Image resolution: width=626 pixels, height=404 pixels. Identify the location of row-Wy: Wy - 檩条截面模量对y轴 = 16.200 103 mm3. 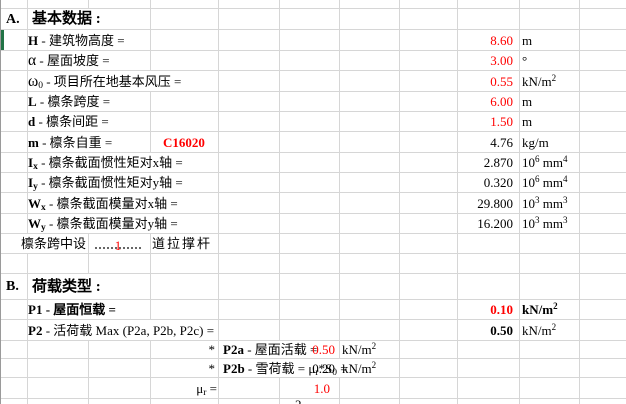
(313, 223).